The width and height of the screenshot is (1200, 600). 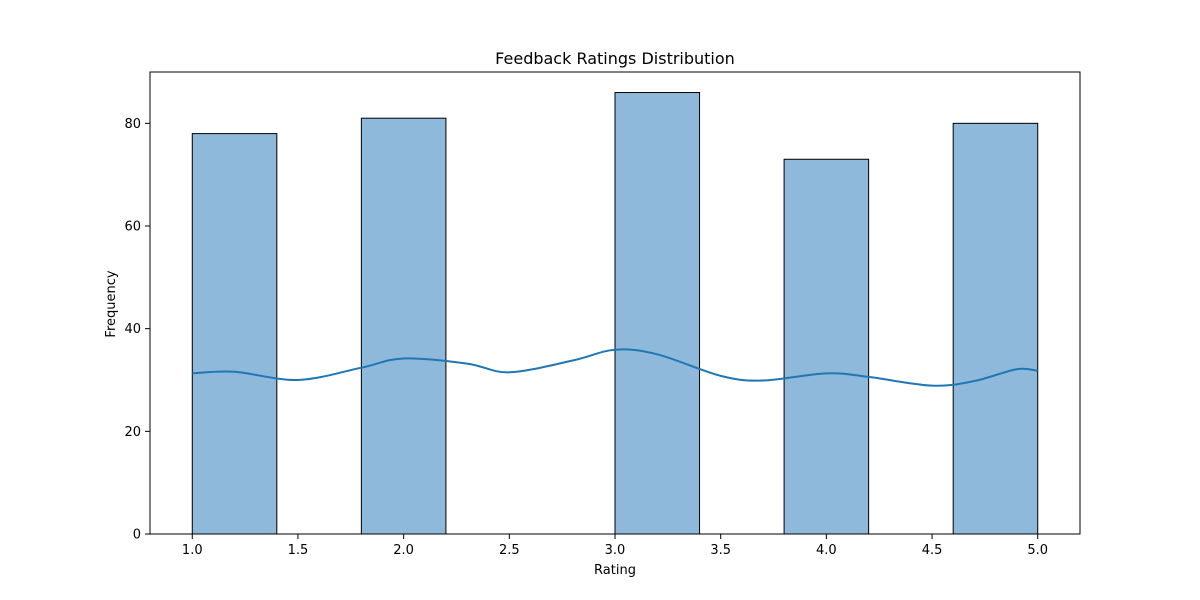 What do you see at coordinates (826, 550) in the screenshot?
I see `x-tick-label: 4.0` at bounding box center [826, 550].